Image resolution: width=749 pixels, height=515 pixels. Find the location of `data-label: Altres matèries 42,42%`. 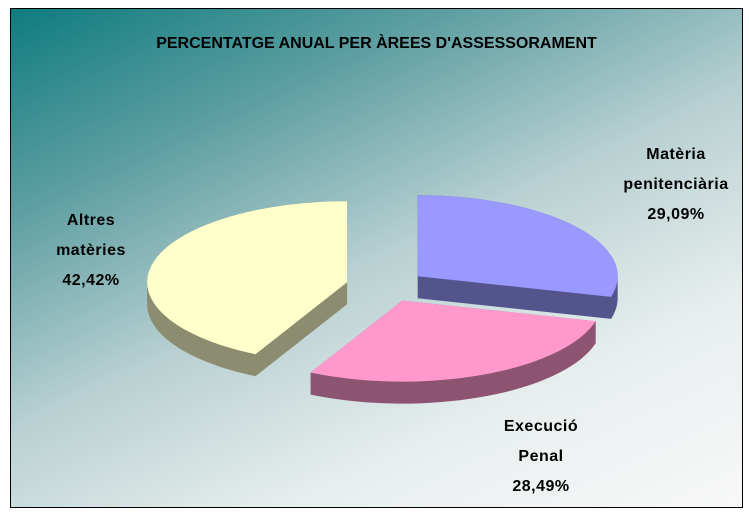

data-label: Altres matèries 42,42% is located at coordinates (91, 251).